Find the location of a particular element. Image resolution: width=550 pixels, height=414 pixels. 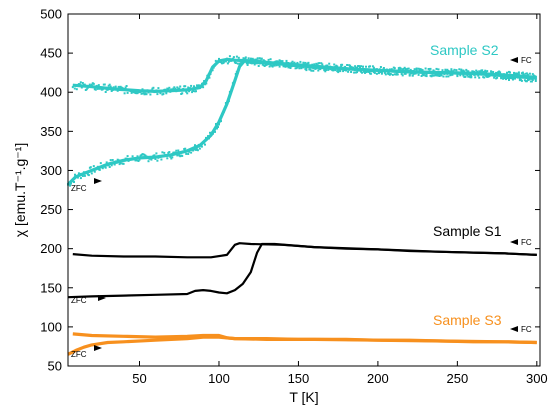

y-tick-label: 100 is located at coordinates (51, 326).